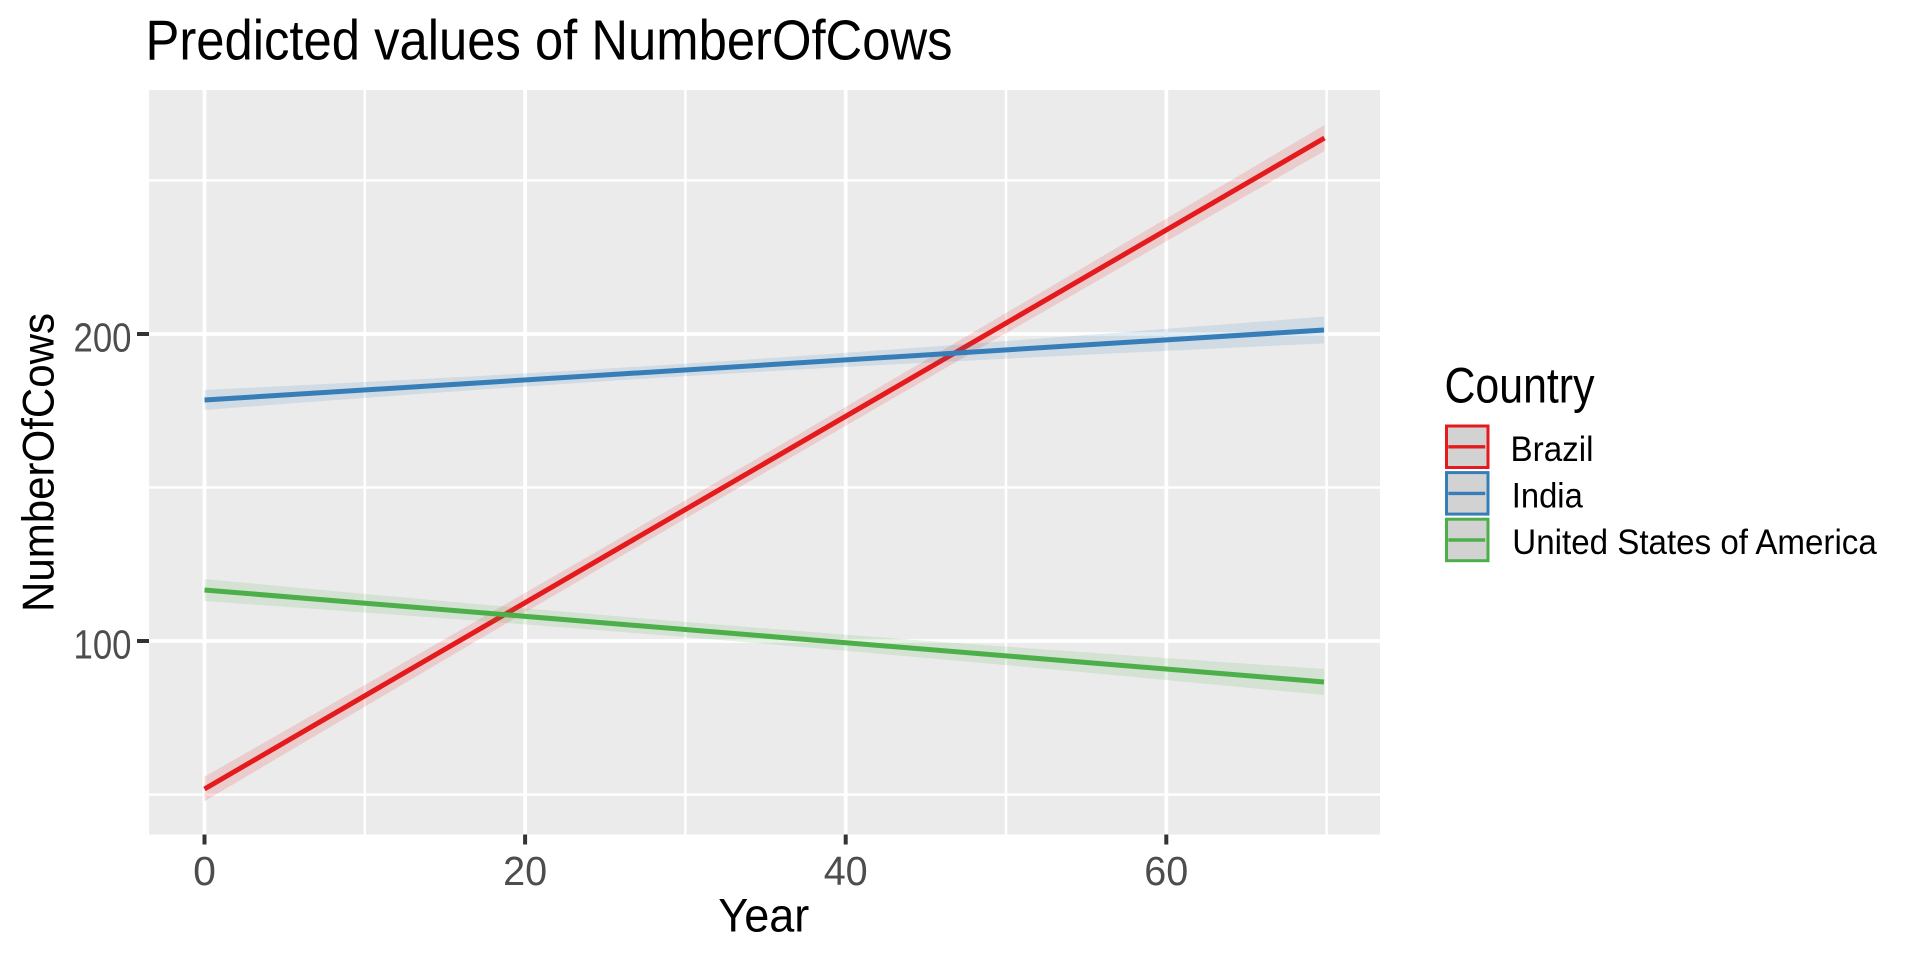  Describe the element at coordinates (1547, 496) in the screenshot. I see `svg-text: India` at that location.